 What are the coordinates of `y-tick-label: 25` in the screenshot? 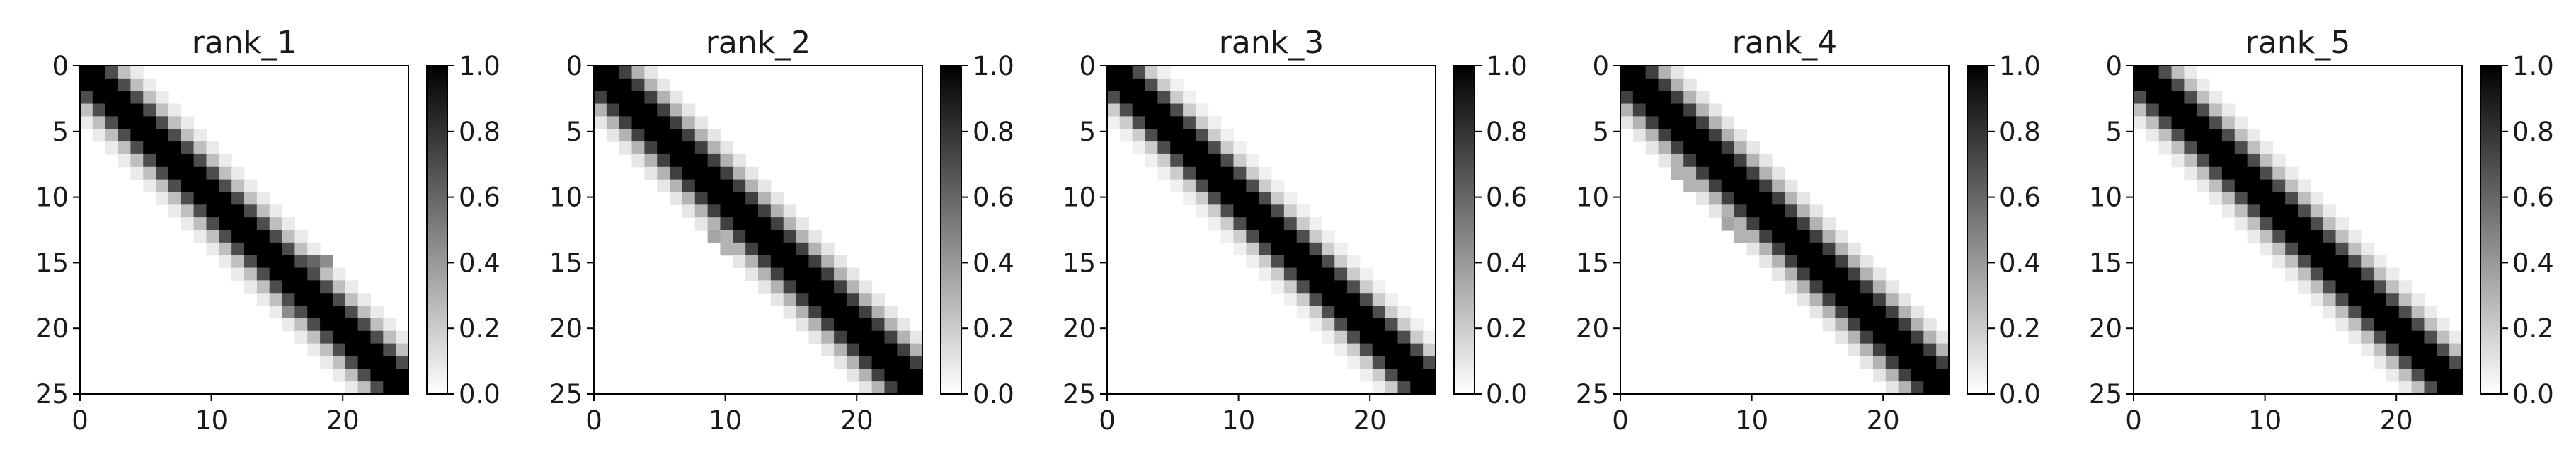 It's located at (1079, 394).